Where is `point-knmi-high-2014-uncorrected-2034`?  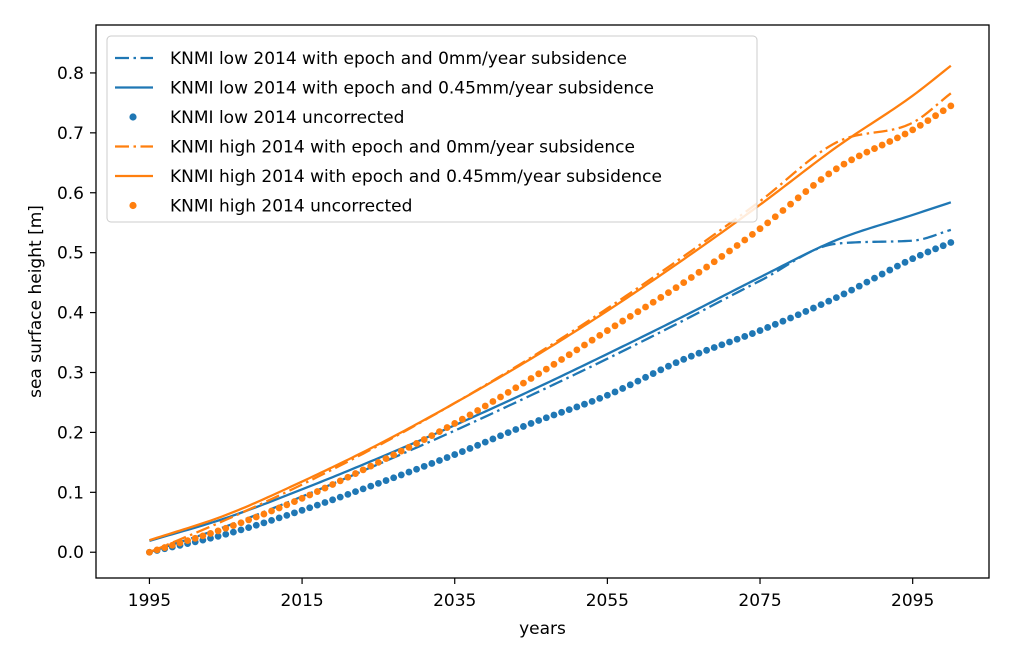
point-knmi-high-2014-uncorrected-2034 is located at coordinates (447, 427).